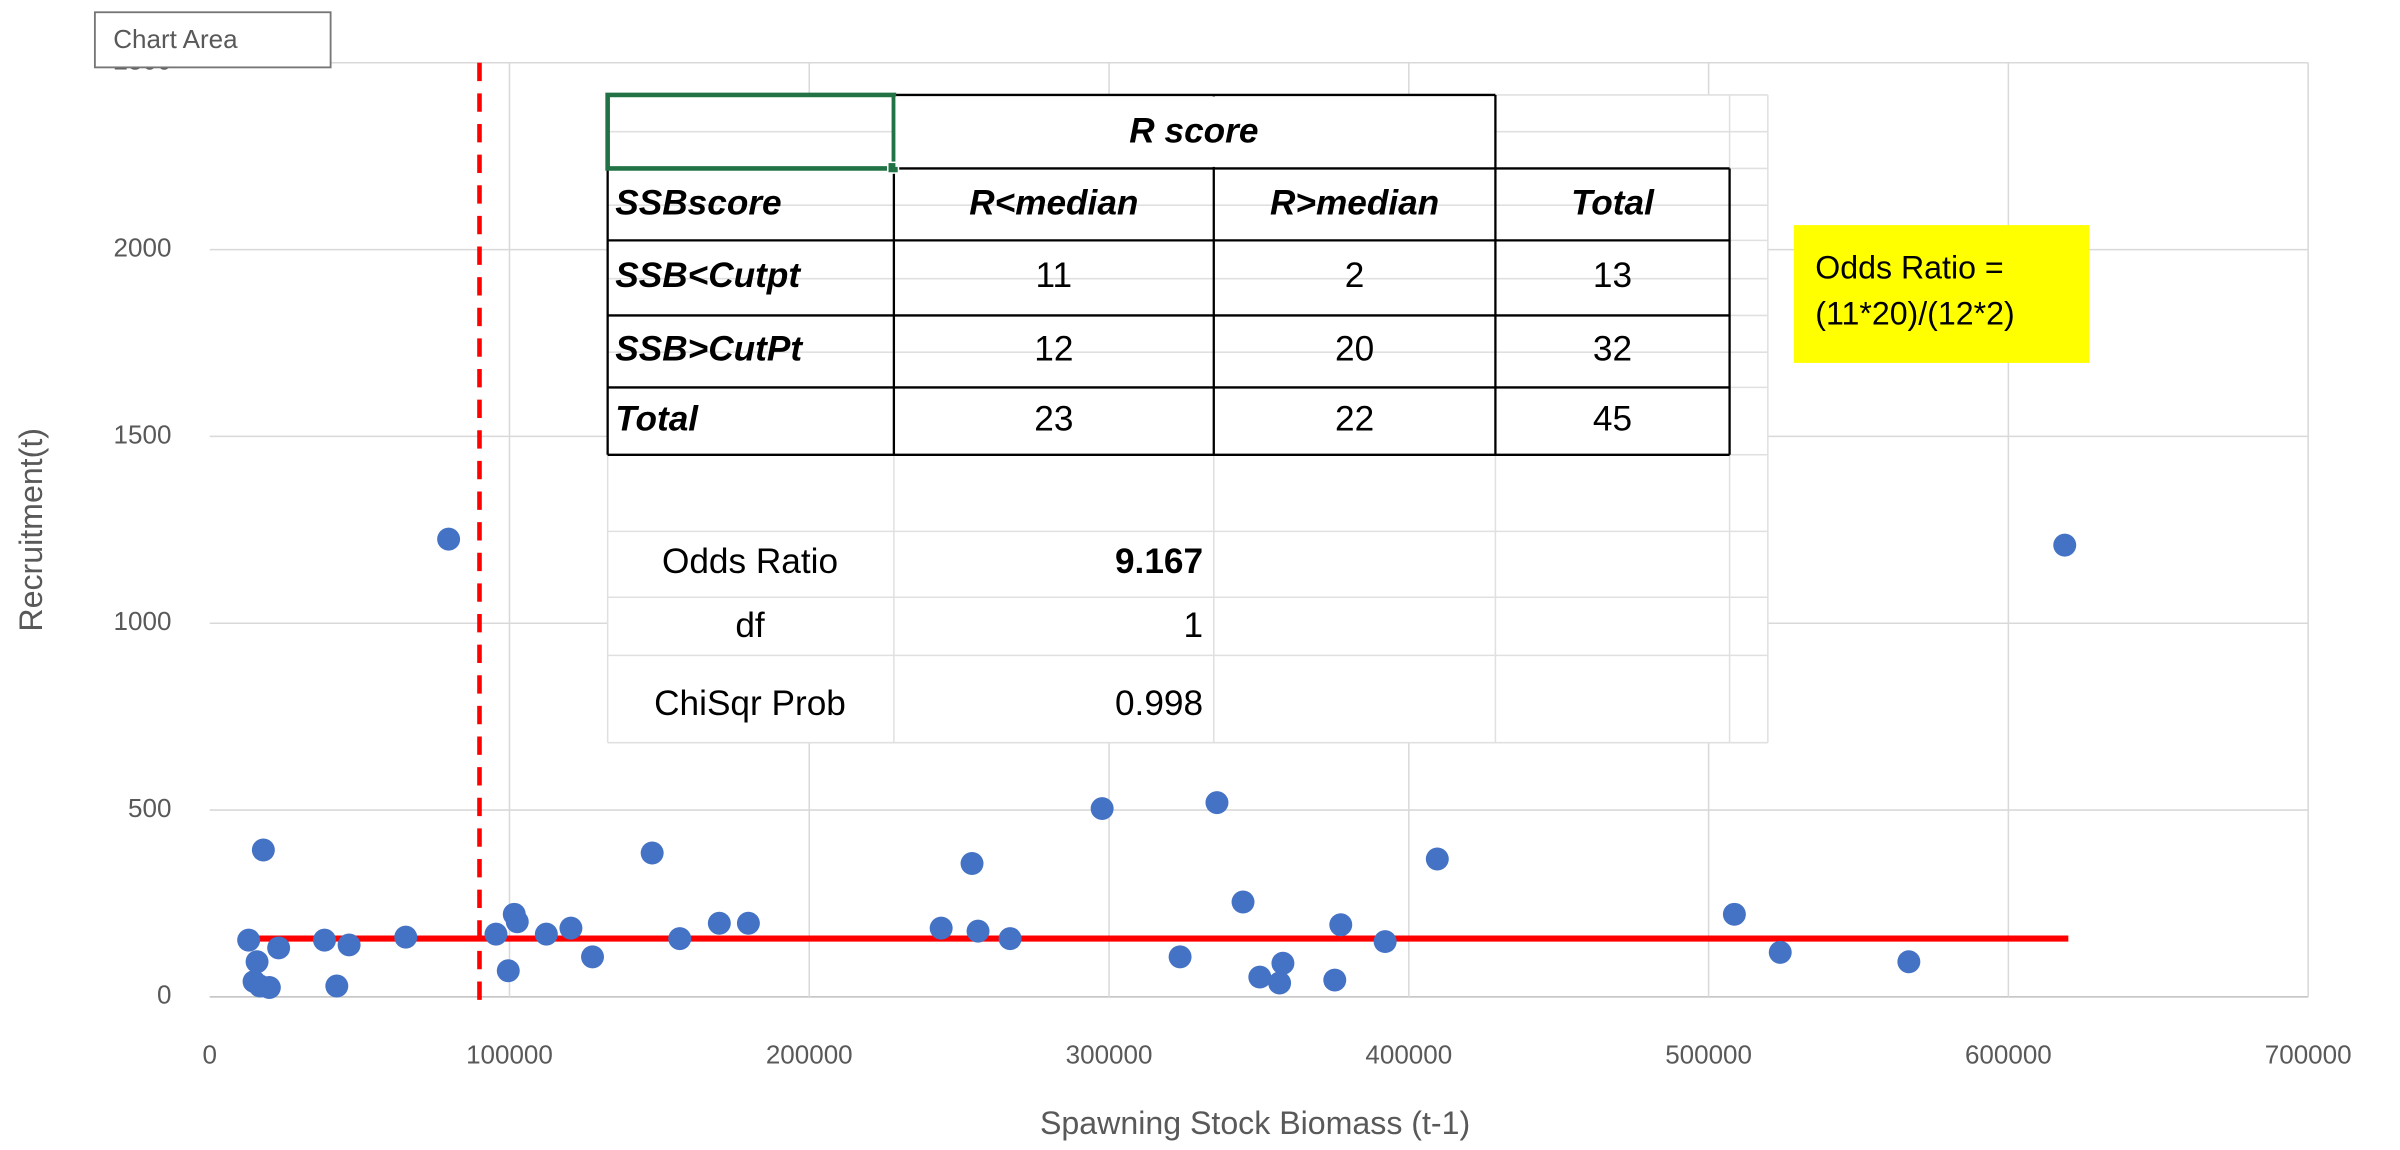 The width and height of the screenshot is (2400, 1150). Describe the element at coordinates (1109, 1054) in the screenshot. I see `x-tick-label: 300000` at that location.